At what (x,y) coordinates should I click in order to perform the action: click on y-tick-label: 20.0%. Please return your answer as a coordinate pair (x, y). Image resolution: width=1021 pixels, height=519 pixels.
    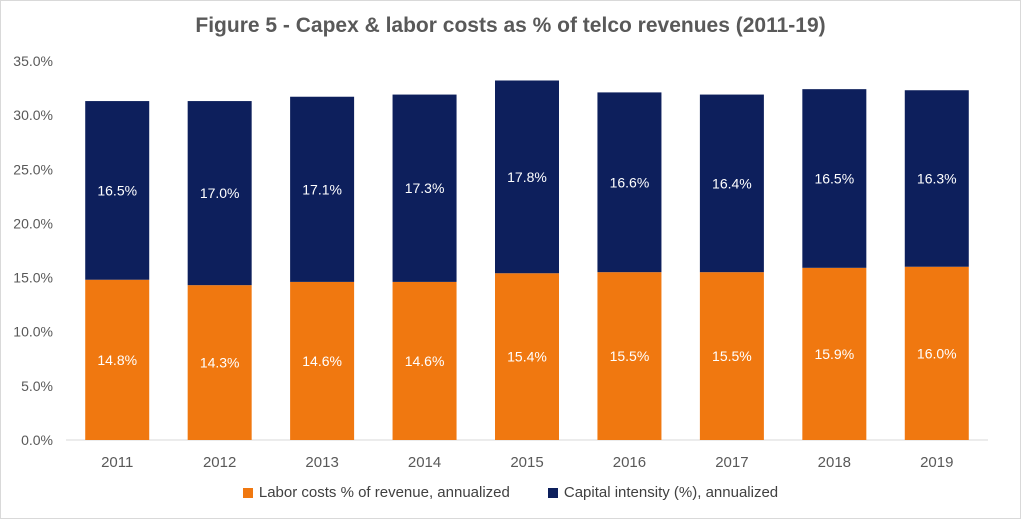
    Looking at the image, I should click on (33, 223).